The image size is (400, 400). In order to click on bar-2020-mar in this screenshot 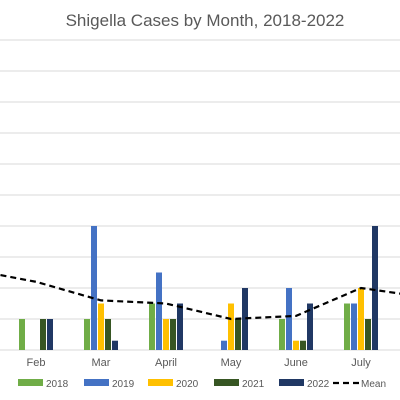, I will do `click(101, 326)`.